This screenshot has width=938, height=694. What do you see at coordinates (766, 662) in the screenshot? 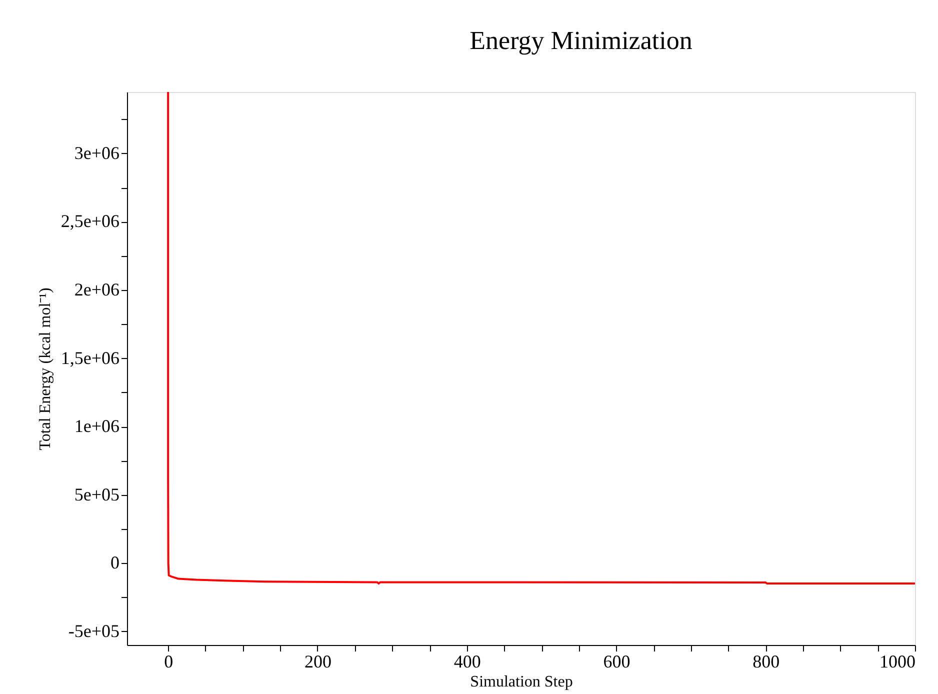
I see `x-tick-label: 800` at bounding box center [766, 662].